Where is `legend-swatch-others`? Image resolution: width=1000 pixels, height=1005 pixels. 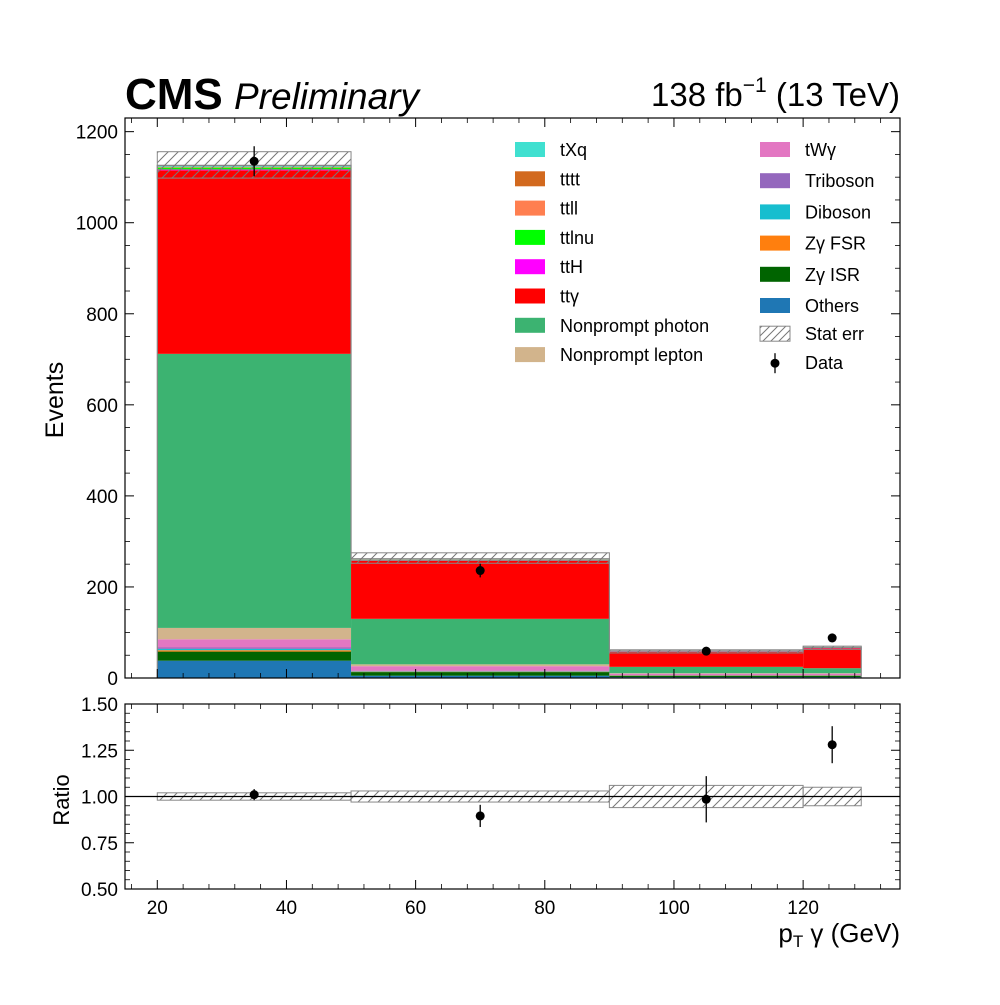 legend-swatch-others is located at coordinates (775, 305).